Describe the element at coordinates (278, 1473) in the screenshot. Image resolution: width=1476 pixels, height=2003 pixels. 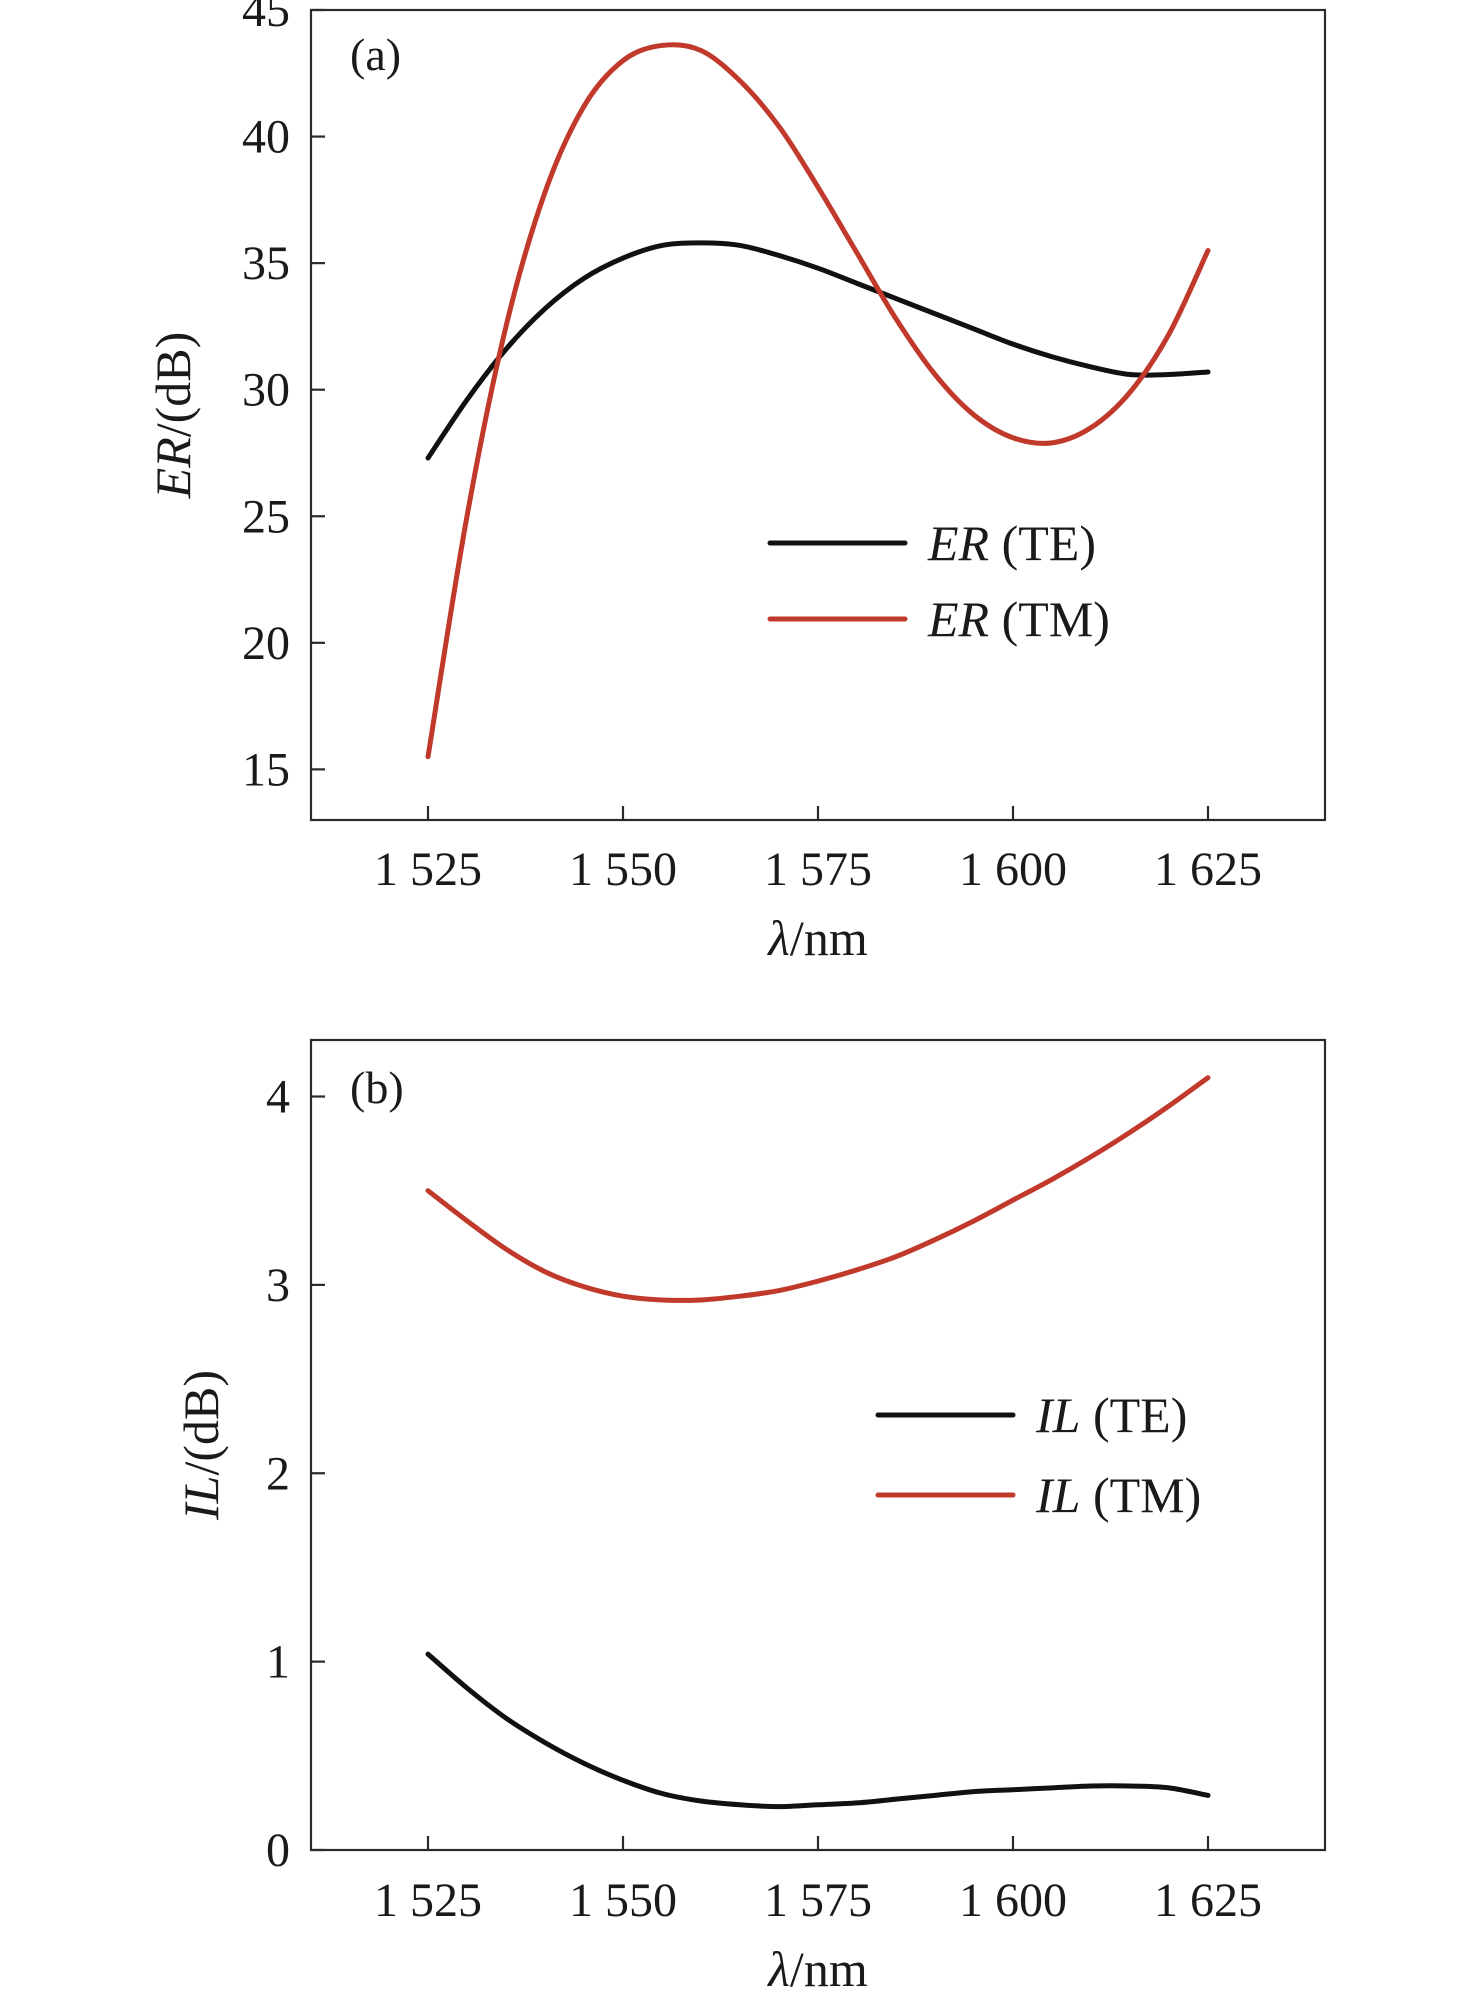
I see `y-tick-label: 2` at that location.